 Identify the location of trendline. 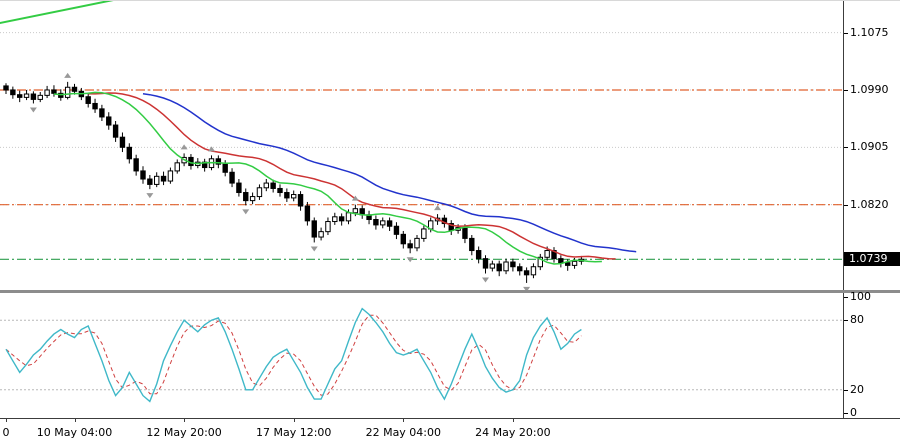
(57, 13).